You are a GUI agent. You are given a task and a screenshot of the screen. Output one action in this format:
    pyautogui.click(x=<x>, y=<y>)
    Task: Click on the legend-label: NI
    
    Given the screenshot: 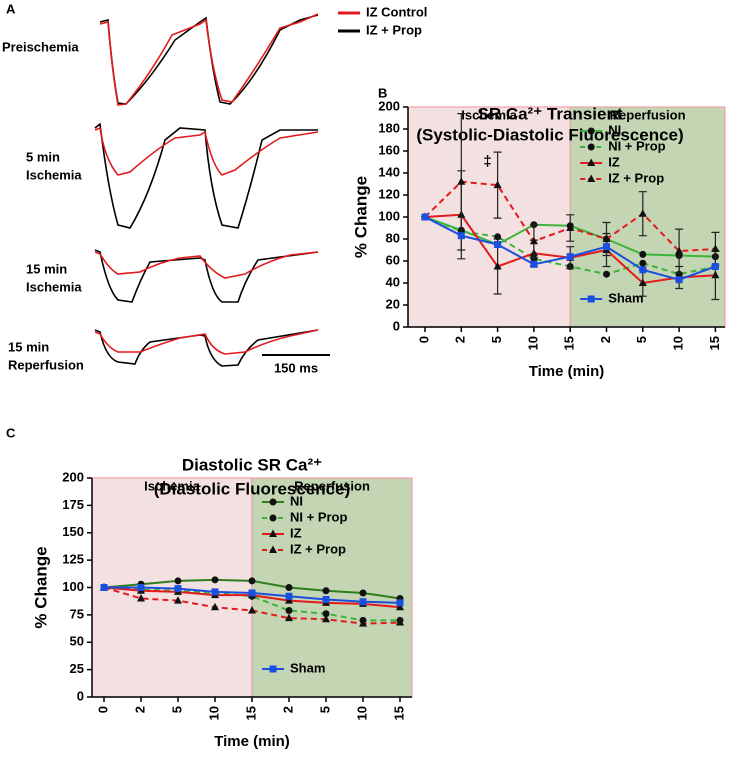 What is the action you would take?
    pyautogui.click(x=614, y=129)
    